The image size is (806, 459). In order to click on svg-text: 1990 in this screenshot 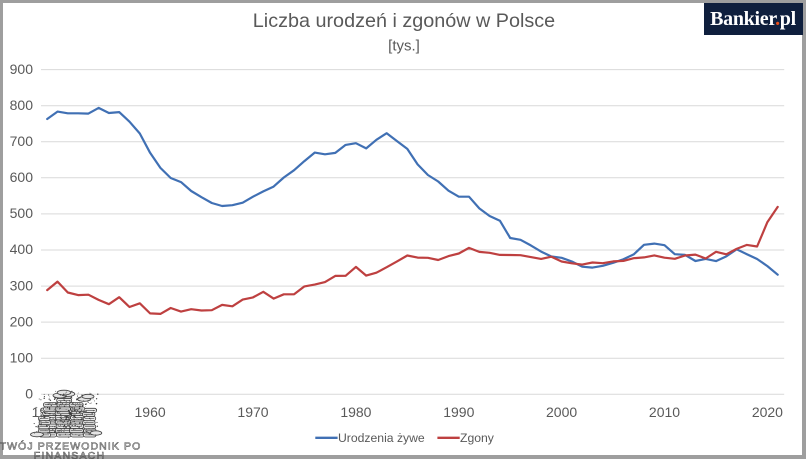, I will do `click(458, 412)`.